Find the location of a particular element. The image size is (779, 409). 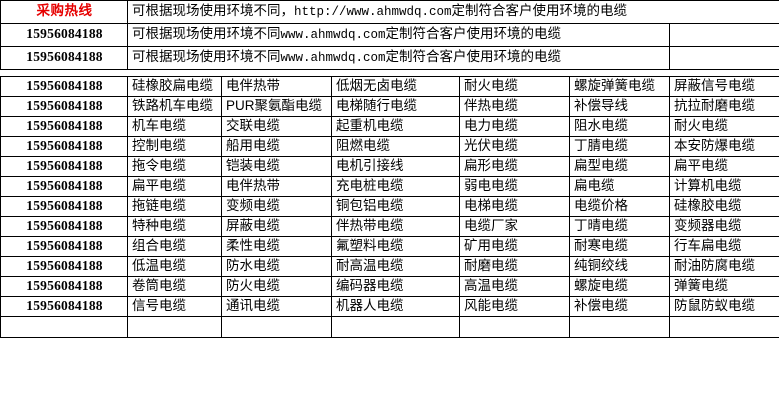

product-cell: 计算机电缆 is located at coordinates (723, 186).